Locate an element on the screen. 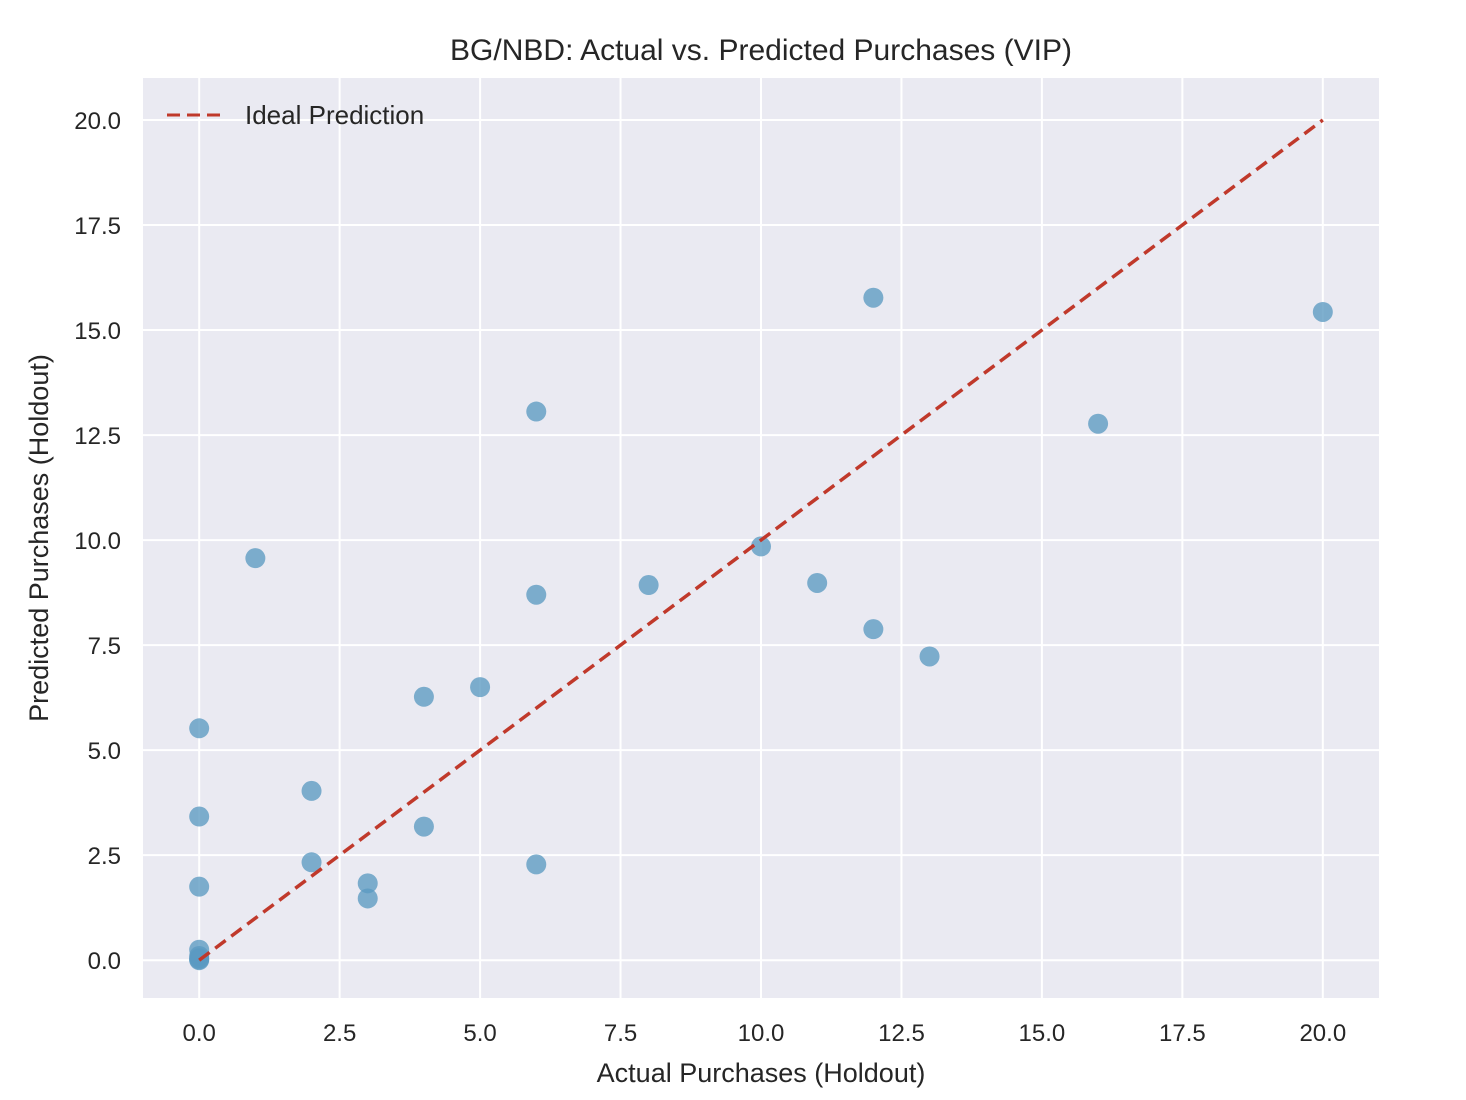 Image resolution: width=1466 pixels, height=1100 pixels. y-tick-label: 15.0 is located at coordinates (97, 331).